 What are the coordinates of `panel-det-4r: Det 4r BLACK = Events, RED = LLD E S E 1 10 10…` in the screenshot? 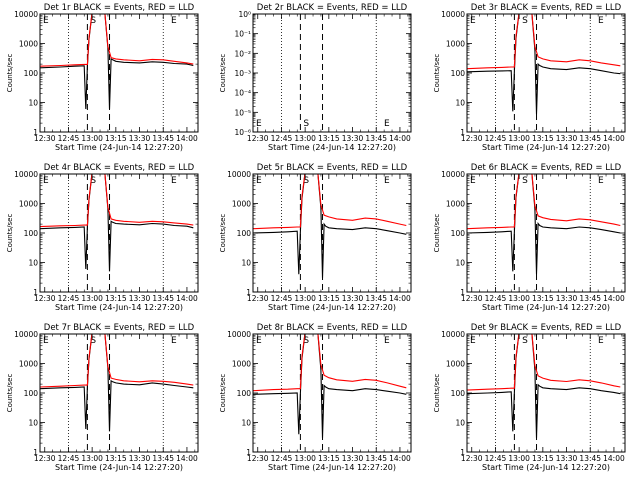 It's located at (102, 237).